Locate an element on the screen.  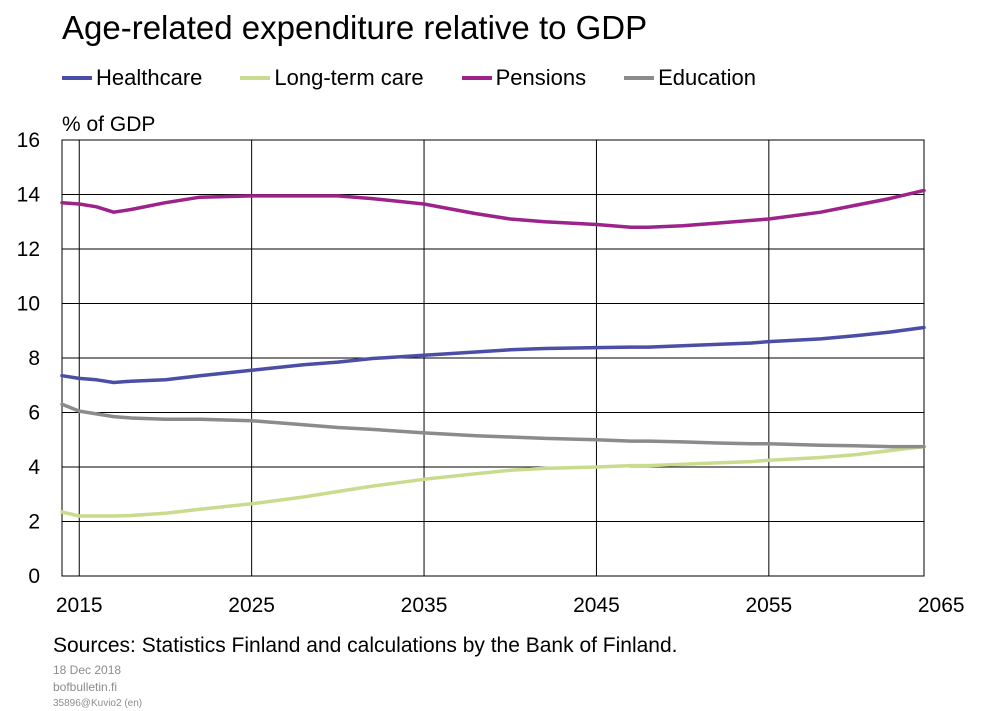
y-tick-label: 2 is located at coordinates (34, 522).